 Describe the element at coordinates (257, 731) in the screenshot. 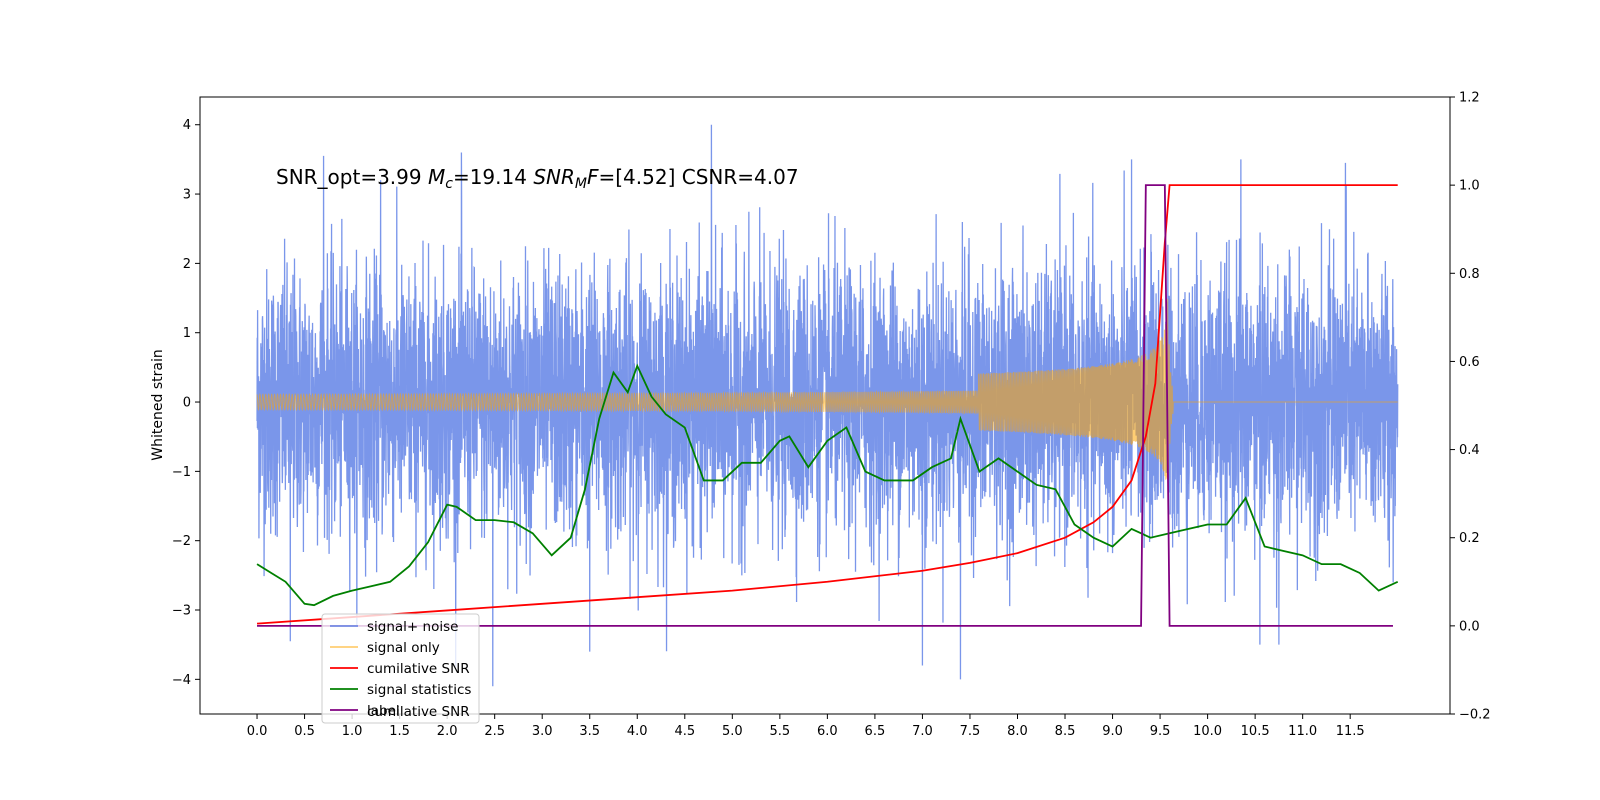

I see `x-tick-label: 0.0` at that location.